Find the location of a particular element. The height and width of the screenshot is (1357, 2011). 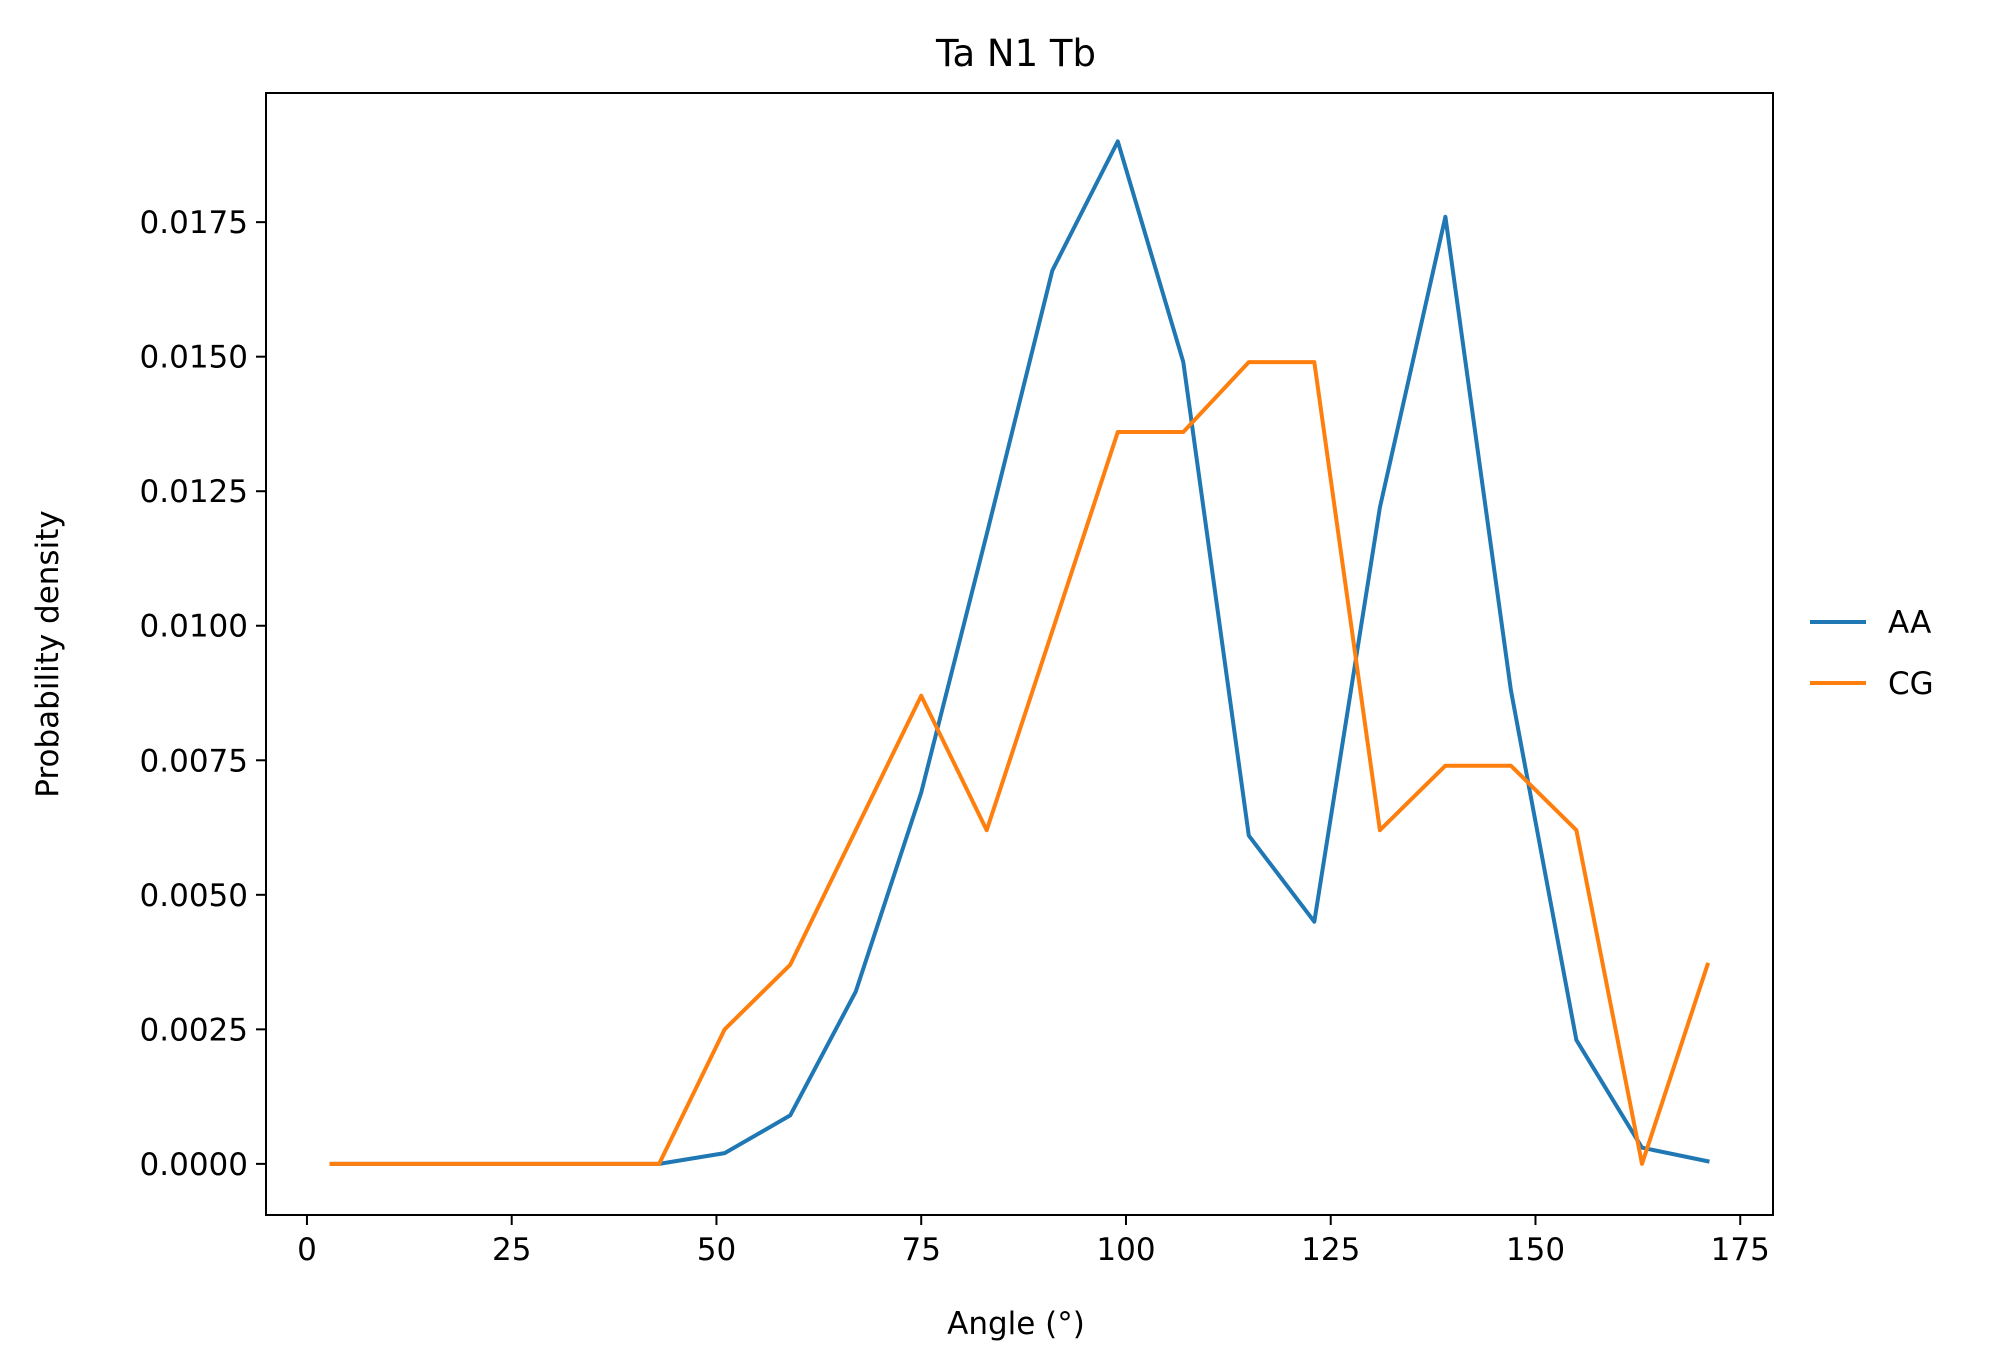

y-tick-label: 0.0125 is located at coordinates (194, 492).